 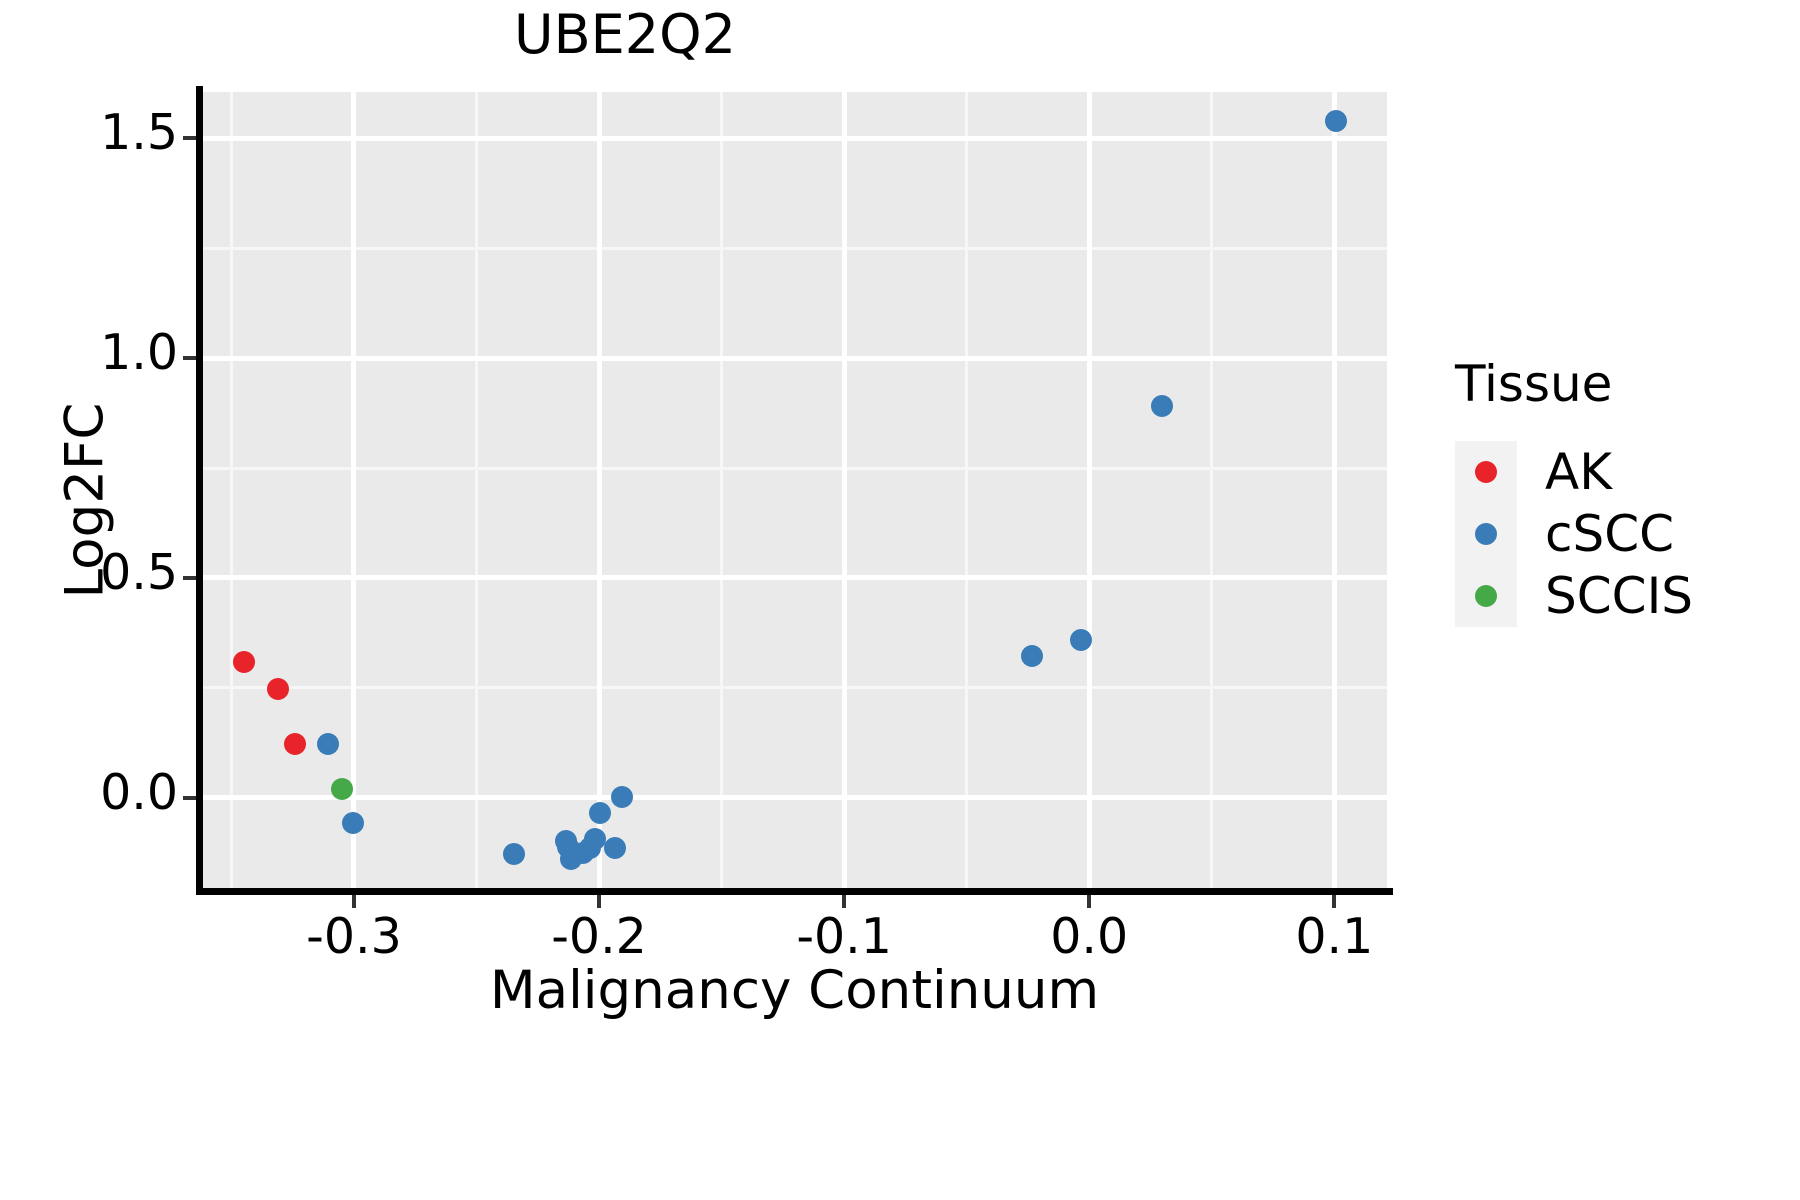 What do you see at coordinates (85, 500) in the screenshot?
I see `y-axis-title: Log2FC` at bounding box center [85, 500].